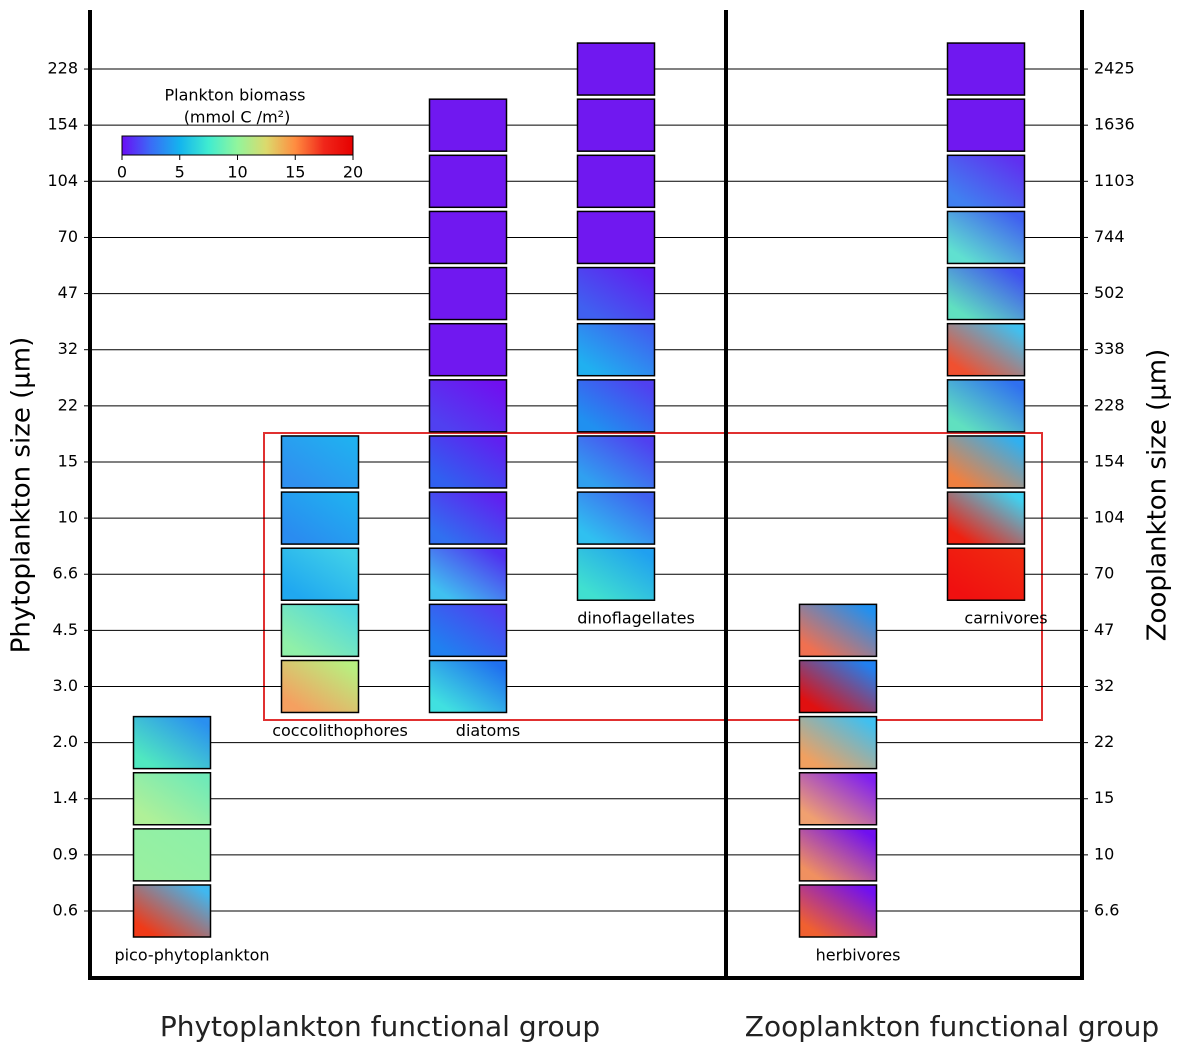 Image resolution: width=1180 pixels, height=1048 pixels. Describe the element at coordinates (1158, 495) in the screenshot. I see `y2-axis-title: Zooplankton size (µm)` at that location.